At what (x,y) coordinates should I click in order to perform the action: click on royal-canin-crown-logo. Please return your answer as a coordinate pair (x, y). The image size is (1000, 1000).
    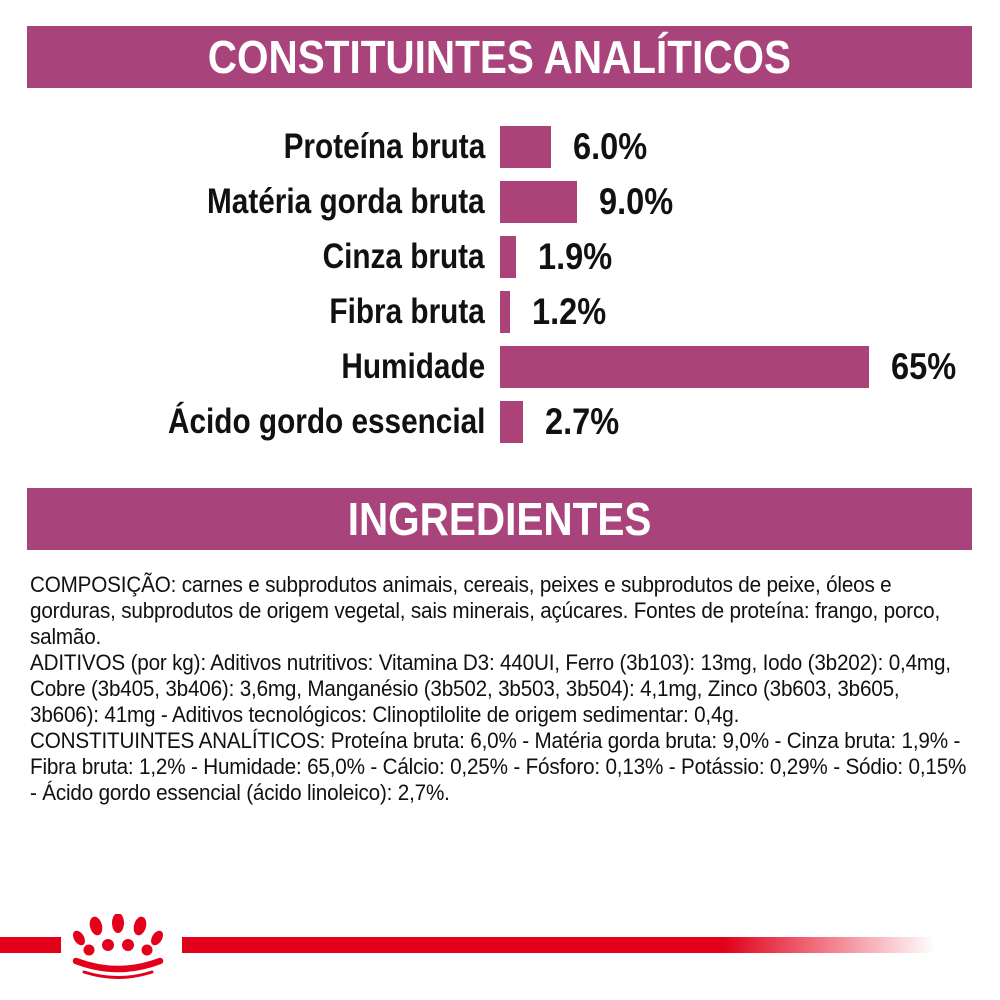
    Looking at the image, I should click on (118, 946).